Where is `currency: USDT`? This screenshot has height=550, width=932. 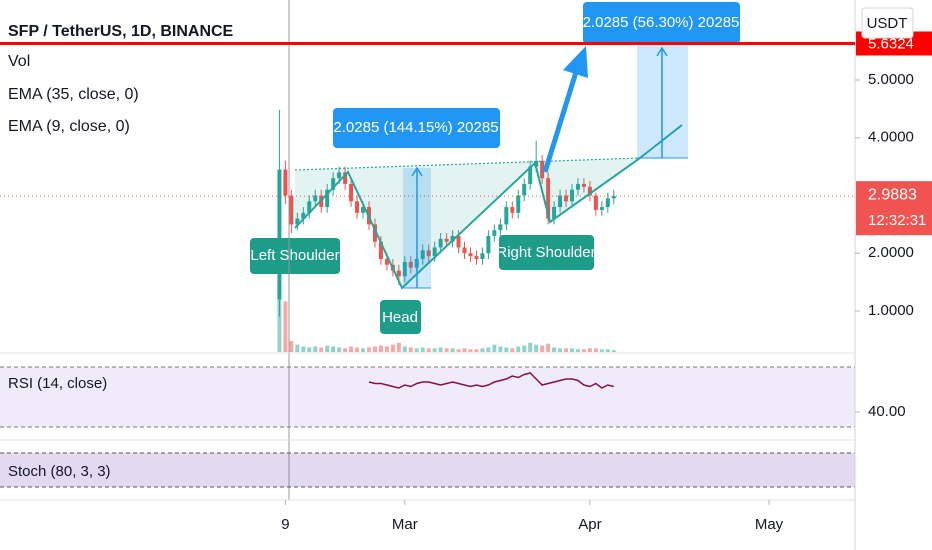
currency: USDT is located at coordinates (887, 23).